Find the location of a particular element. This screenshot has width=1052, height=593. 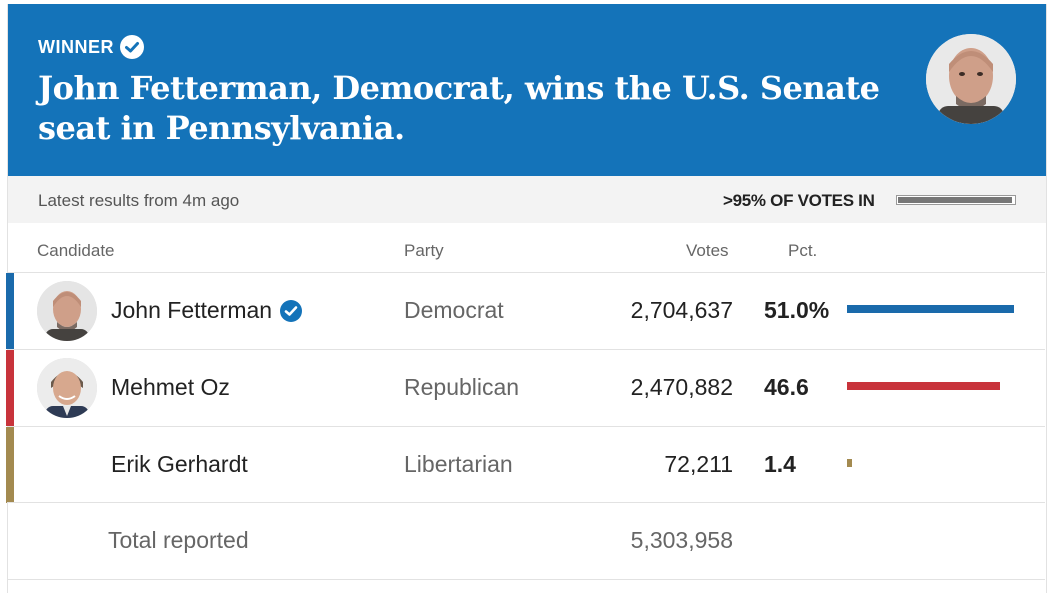

check-circle-icon is located at coordinates (291, 310).